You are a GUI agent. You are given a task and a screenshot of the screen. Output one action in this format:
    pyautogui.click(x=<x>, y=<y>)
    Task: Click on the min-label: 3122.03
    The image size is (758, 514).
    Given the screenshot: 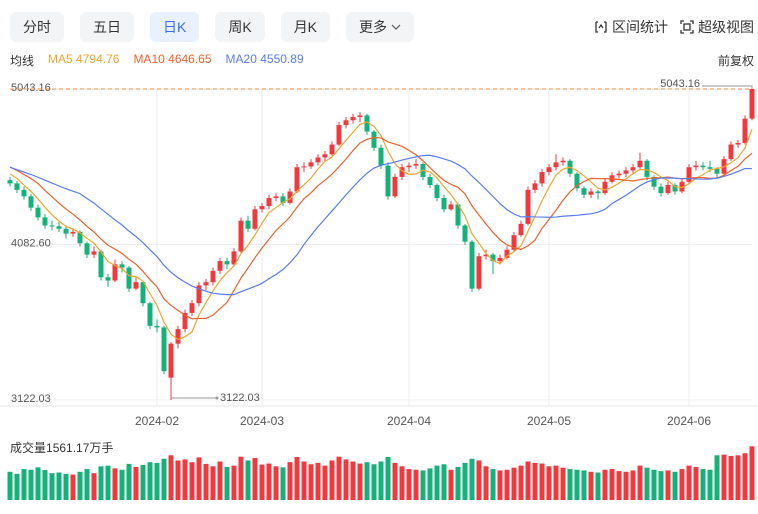 What is the action you would take?
    pyautogui.click(x=240, y=398)
    